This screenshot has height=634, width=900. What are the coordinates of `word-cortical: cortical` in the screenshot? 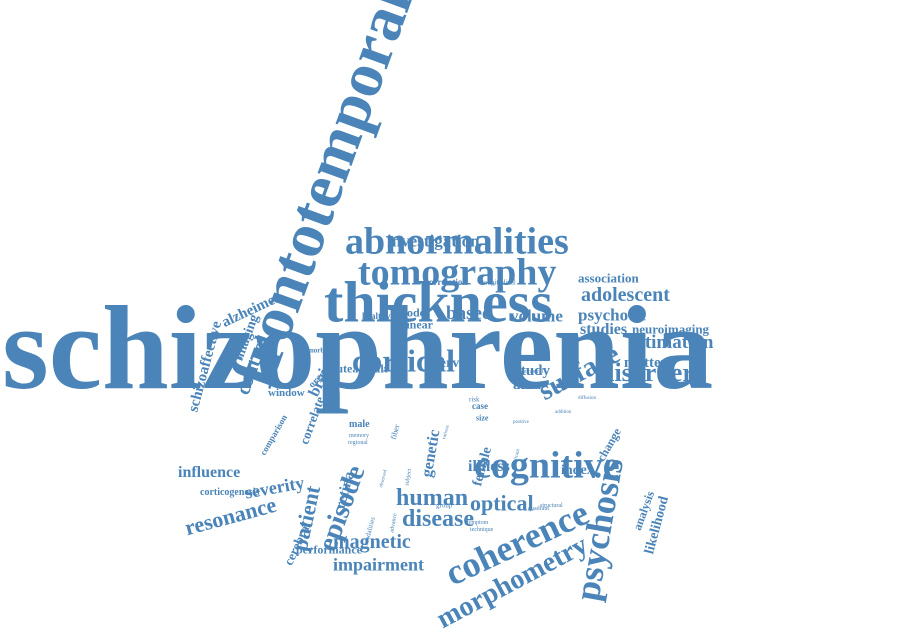 It's located at (404, 360).